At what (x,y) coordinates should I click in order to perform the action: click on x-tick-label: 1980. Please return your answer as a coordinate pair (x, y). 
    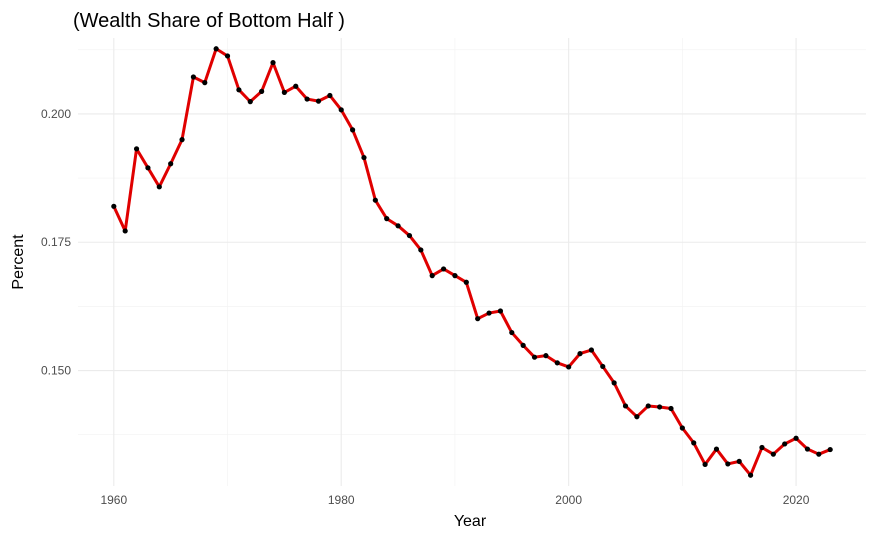
    Looking at the image, I should click on (341, 500).